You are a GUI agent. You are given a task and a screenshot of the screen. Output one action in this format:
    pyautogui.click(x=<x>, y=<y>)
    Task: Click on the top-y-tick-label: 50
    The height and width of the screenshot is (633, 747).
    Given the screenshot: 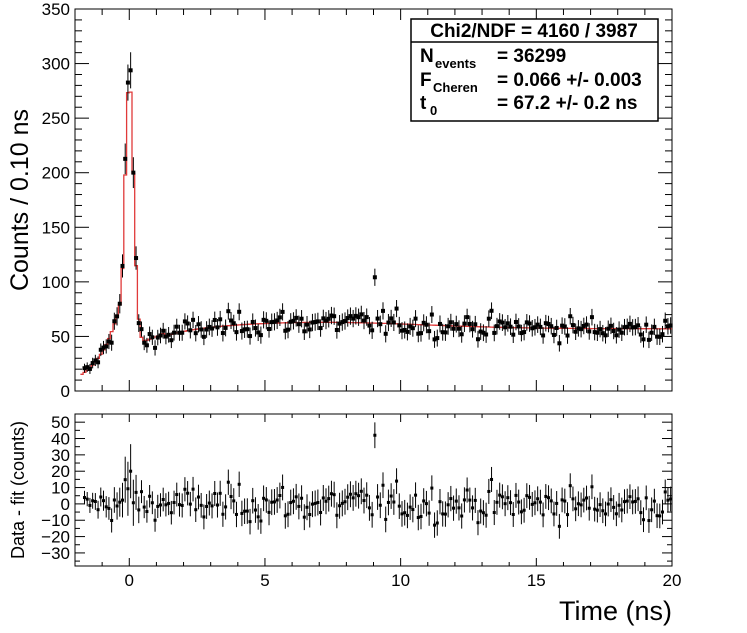 What is the action you would take?
    pyautogui.click(x=60, y=336)
    